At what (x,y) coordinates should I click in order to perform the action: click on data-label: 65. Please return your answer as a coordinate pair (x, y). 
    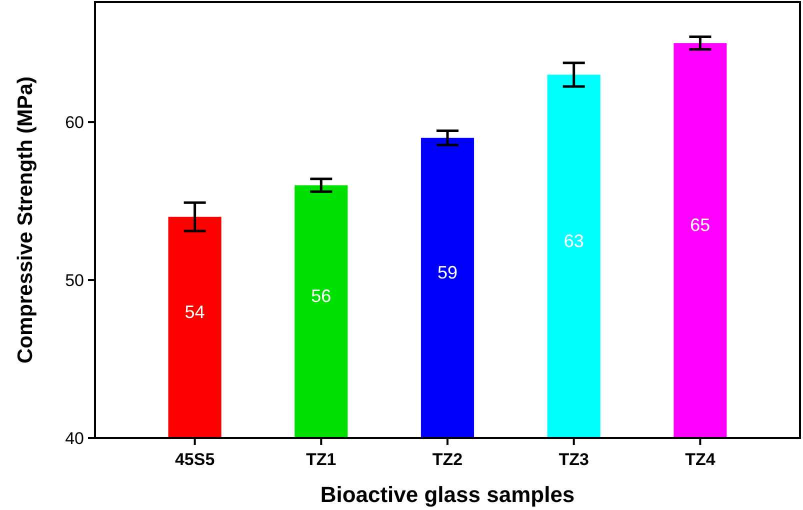
    Looking at the image, I should click on (700, 225).